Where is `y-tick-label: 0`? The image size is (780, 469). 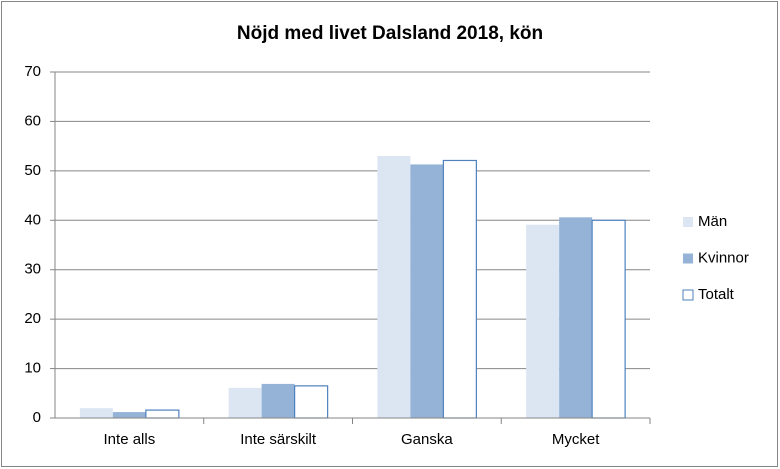 y-tick-label: 0 is located at coordinates (37, 417).